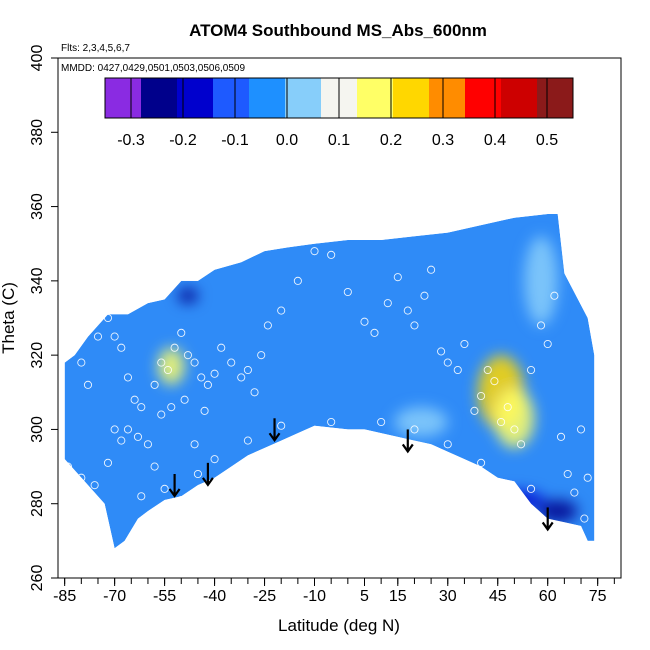 The width and height of the screenshot is (650, 650). I want to click on x-tick-label: 30, so click(448, 596).